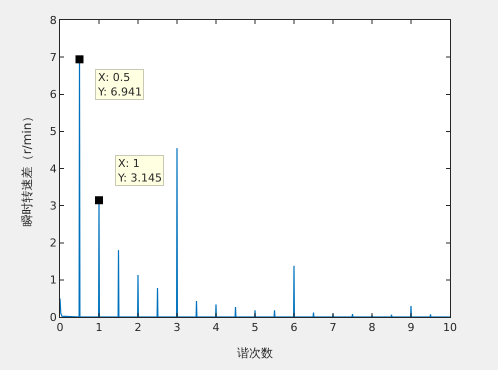  Describe the element at coordinates (53, 95) in the screenshot. I see `y-tick-label: 6` at that location.